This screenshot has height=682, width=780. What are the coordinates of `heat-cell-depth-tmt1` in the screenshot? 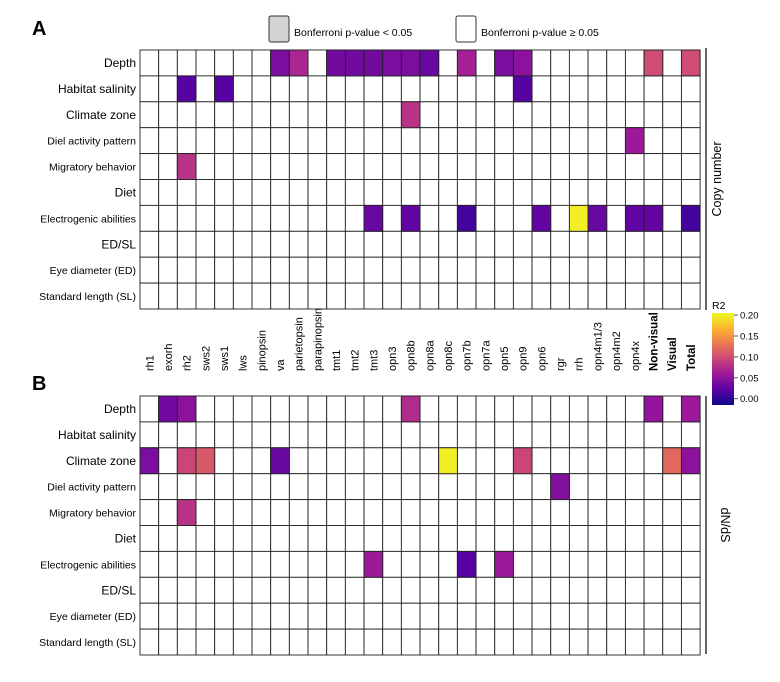 It's located at (336, 63).